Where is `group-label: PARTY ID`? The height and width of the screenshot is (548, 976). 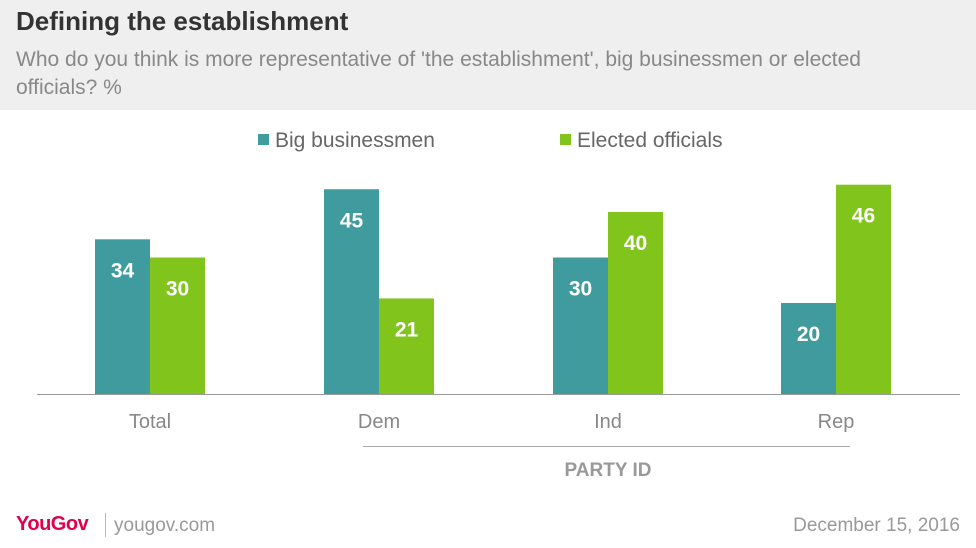 group-label: PARTY ID is located at coordinates (608, 470).